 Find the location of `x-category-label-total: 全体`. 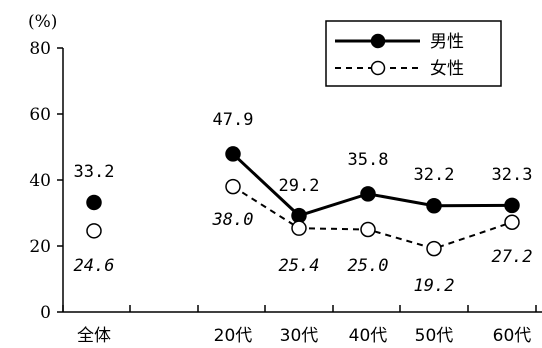

x-category-label-total: 全体 is located at coordinates (94, 336).